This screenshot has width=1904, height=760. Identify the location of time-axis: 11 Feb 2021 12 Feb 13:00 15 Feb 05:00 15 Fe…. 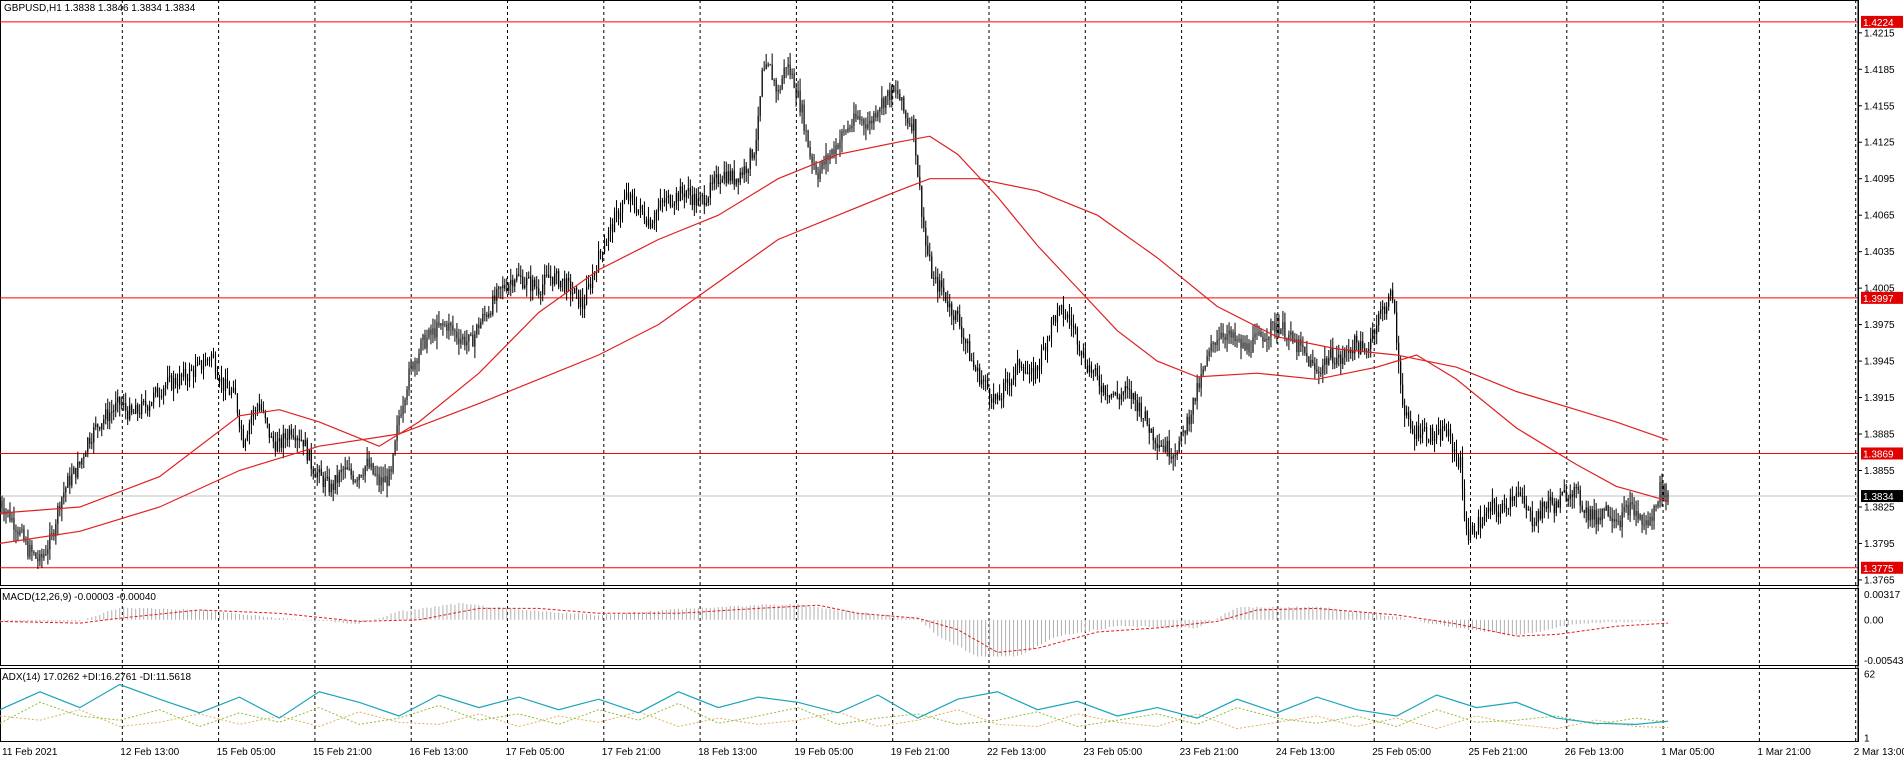
(953, 752).